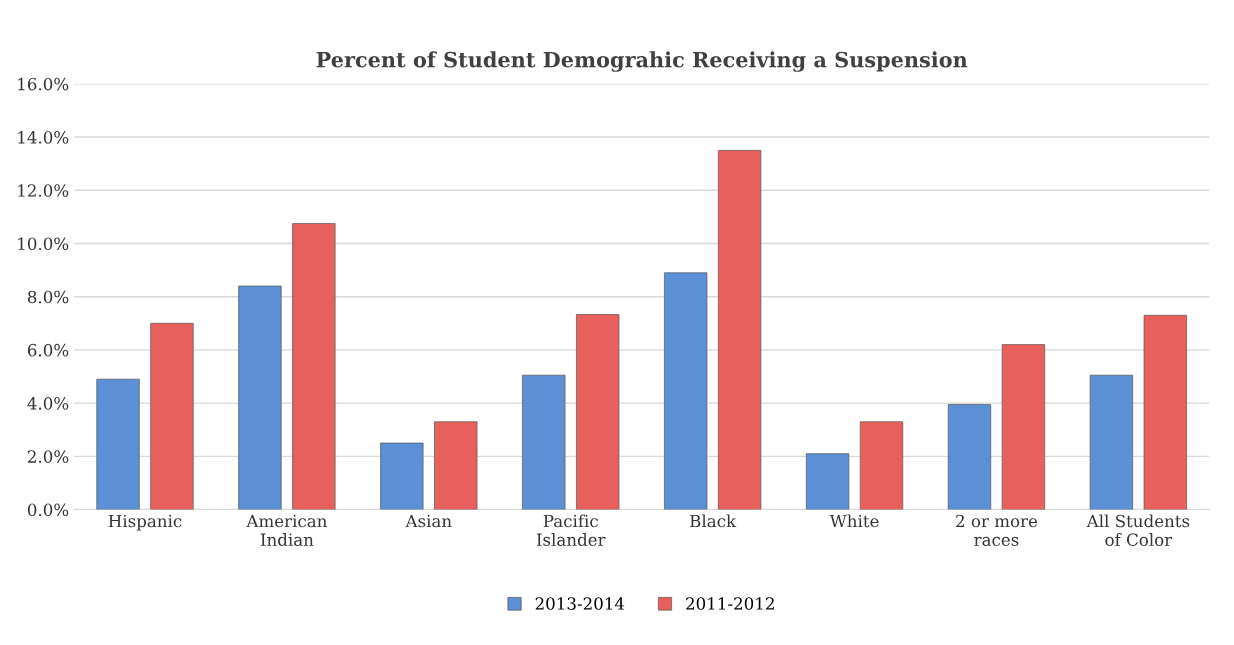  Describe the element at coordinates (428, 521) in the screenshot. I see `x-tick-label: Asian` at that location.